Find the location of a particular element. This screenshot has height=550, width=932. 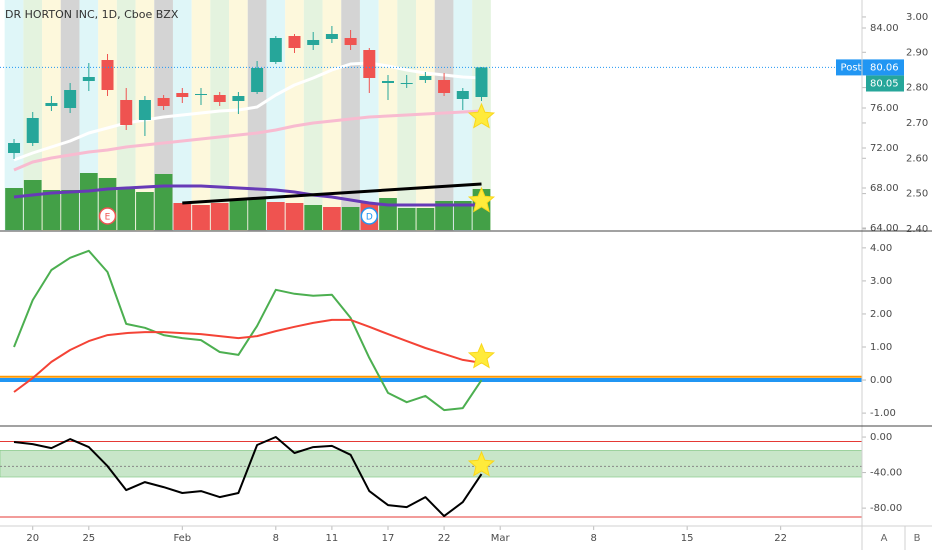

event-label: D is located at coordinates (369, 218).